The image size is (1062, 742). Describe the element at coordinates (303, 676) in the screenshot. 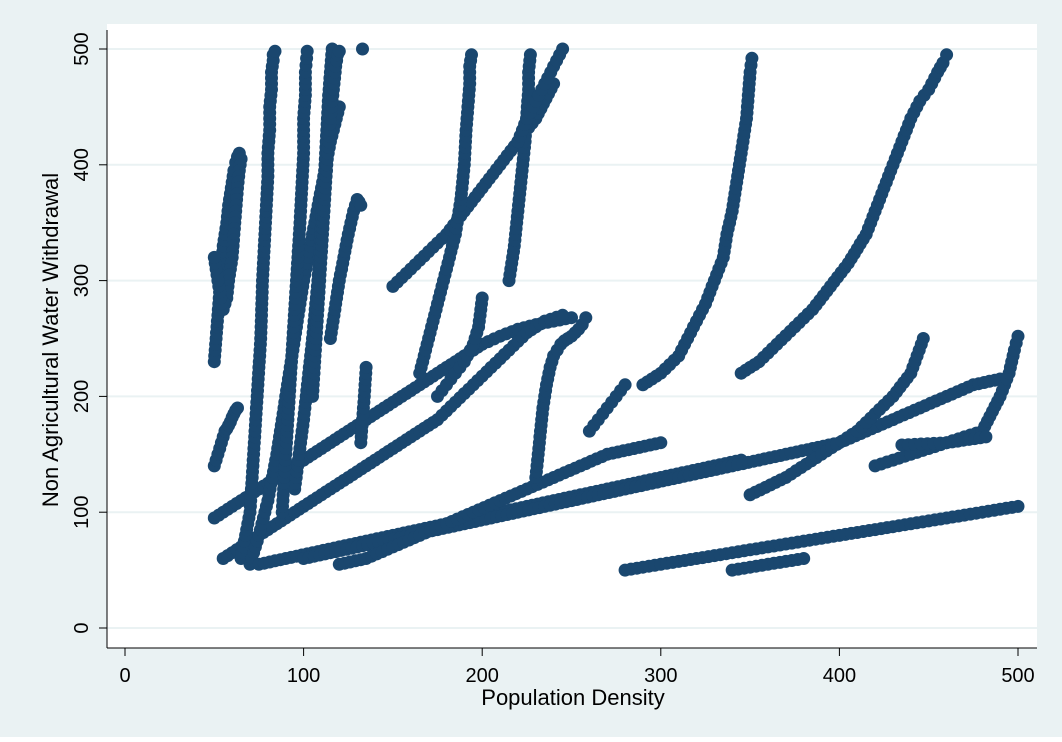

I see `x-tick-label: 100` at that location.